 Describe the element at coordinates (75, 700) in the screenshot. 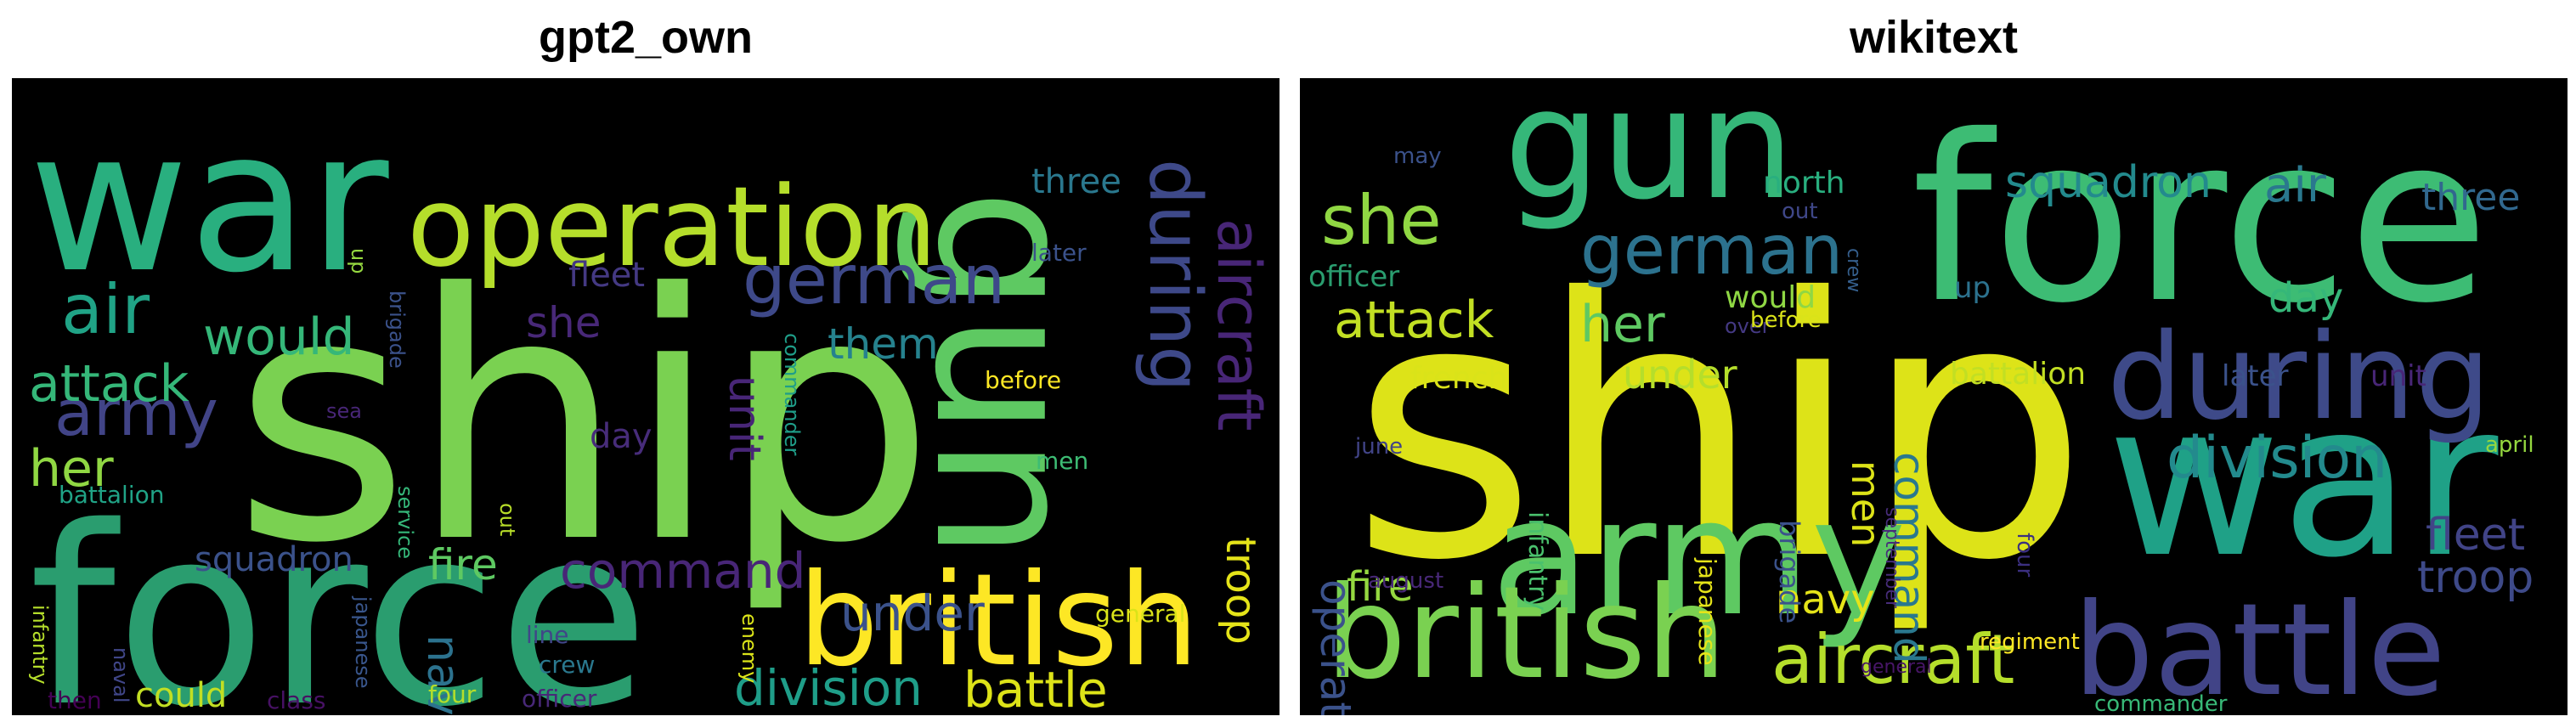

I see `cloud-word-then: then` at that location.